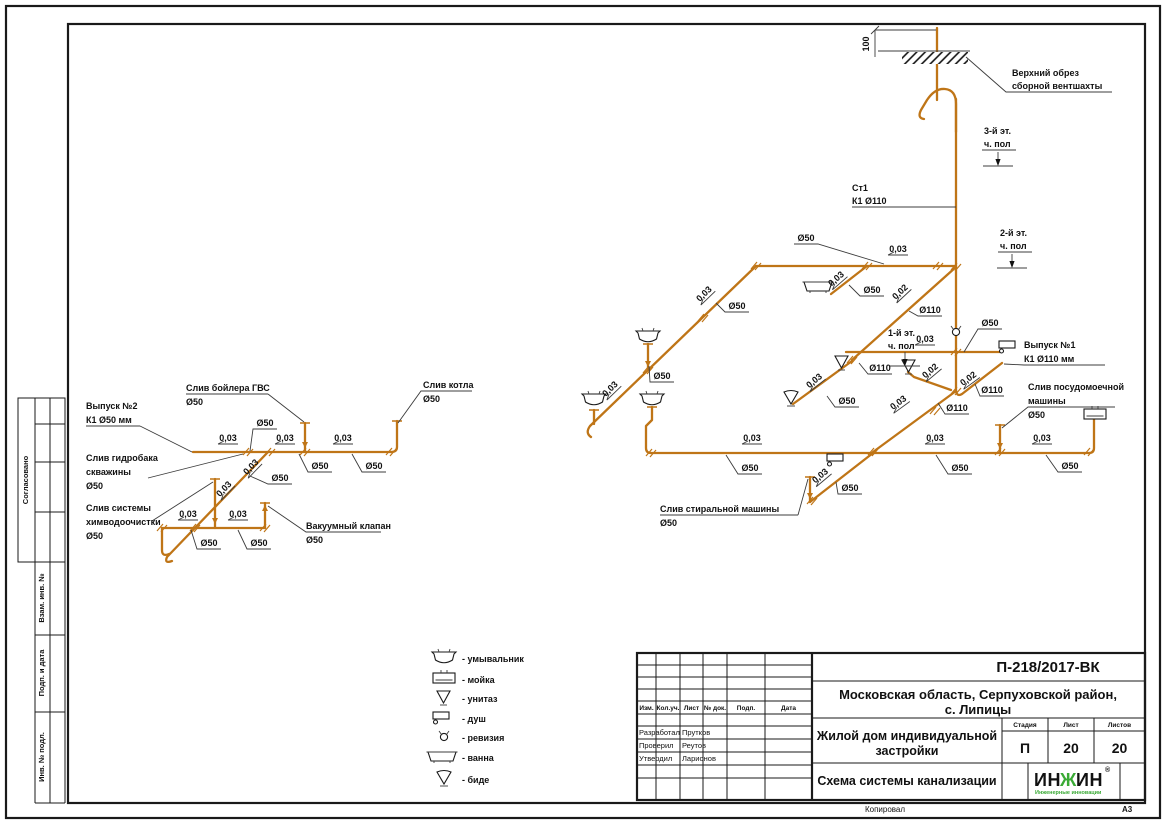  I want to click on pipe-diameter-label: Ø110, so click(957, 408).